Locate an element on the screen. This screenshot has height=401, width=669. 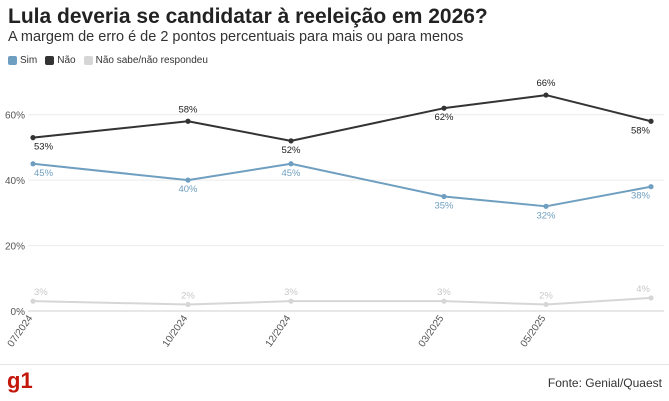
g1-logo: g1 is located at coordinates (20, 380).